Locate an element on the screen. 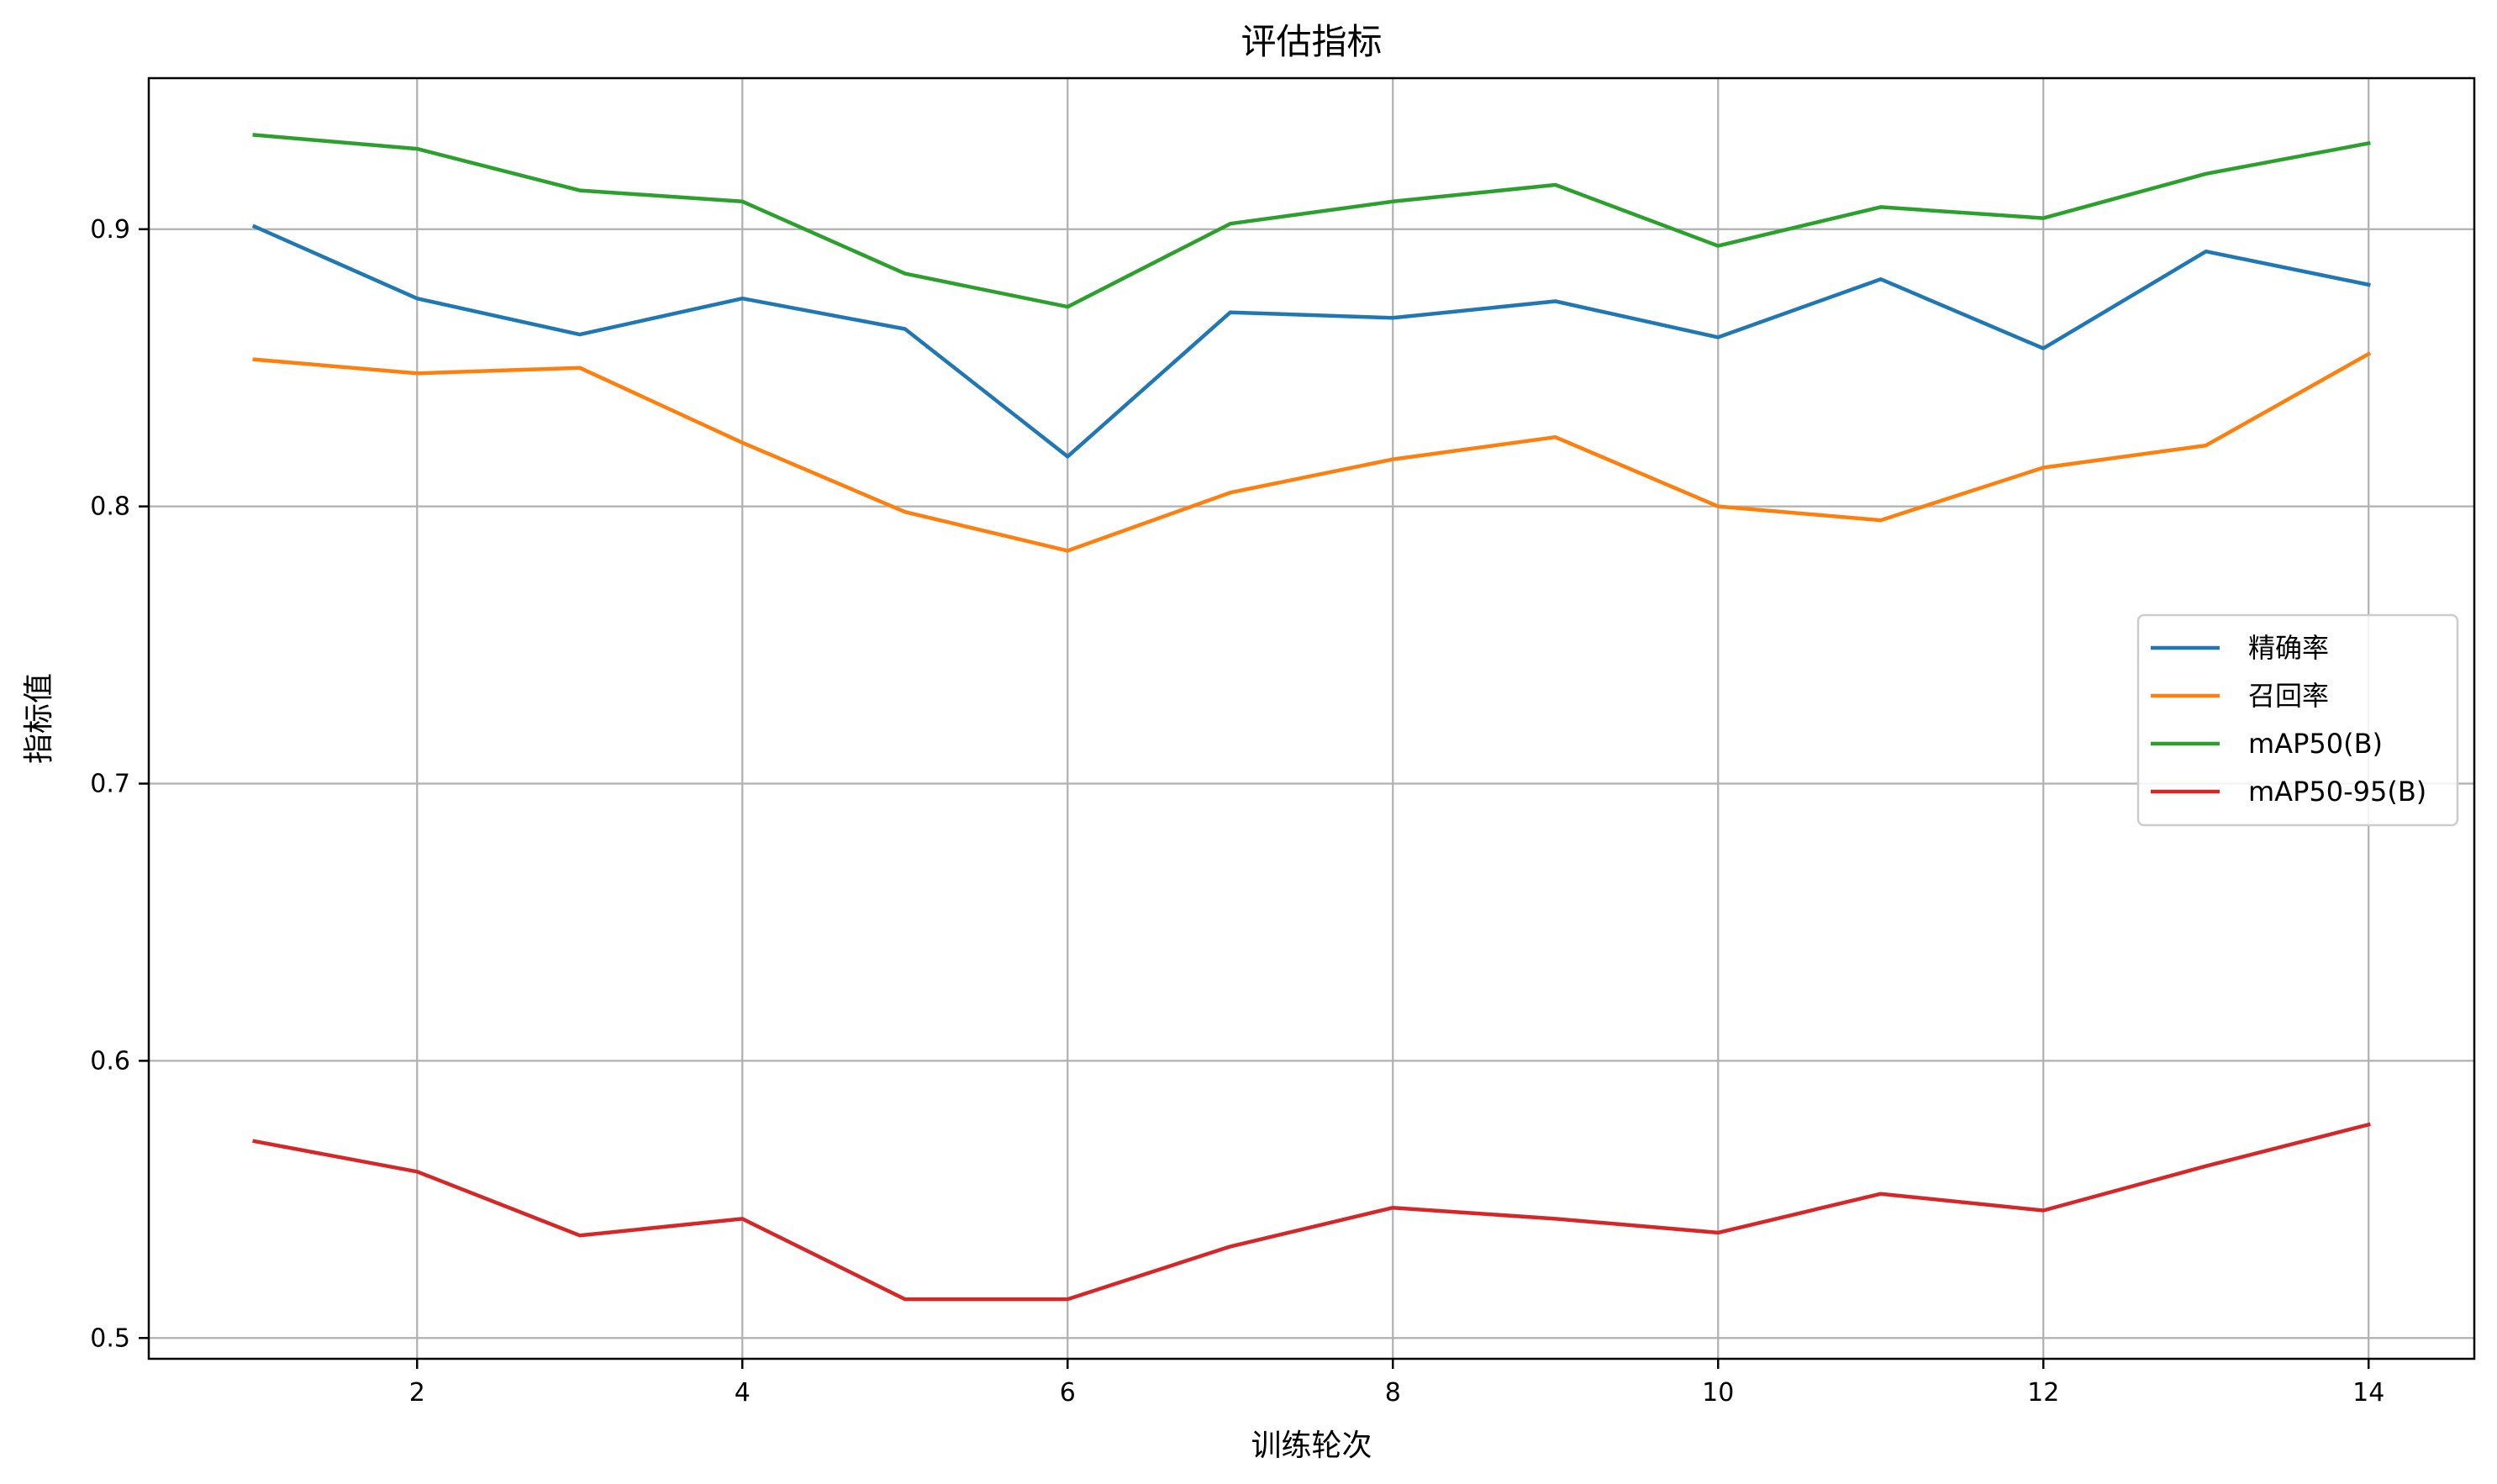  x-tick-label: 2 is located at coordinates (417, 1393).